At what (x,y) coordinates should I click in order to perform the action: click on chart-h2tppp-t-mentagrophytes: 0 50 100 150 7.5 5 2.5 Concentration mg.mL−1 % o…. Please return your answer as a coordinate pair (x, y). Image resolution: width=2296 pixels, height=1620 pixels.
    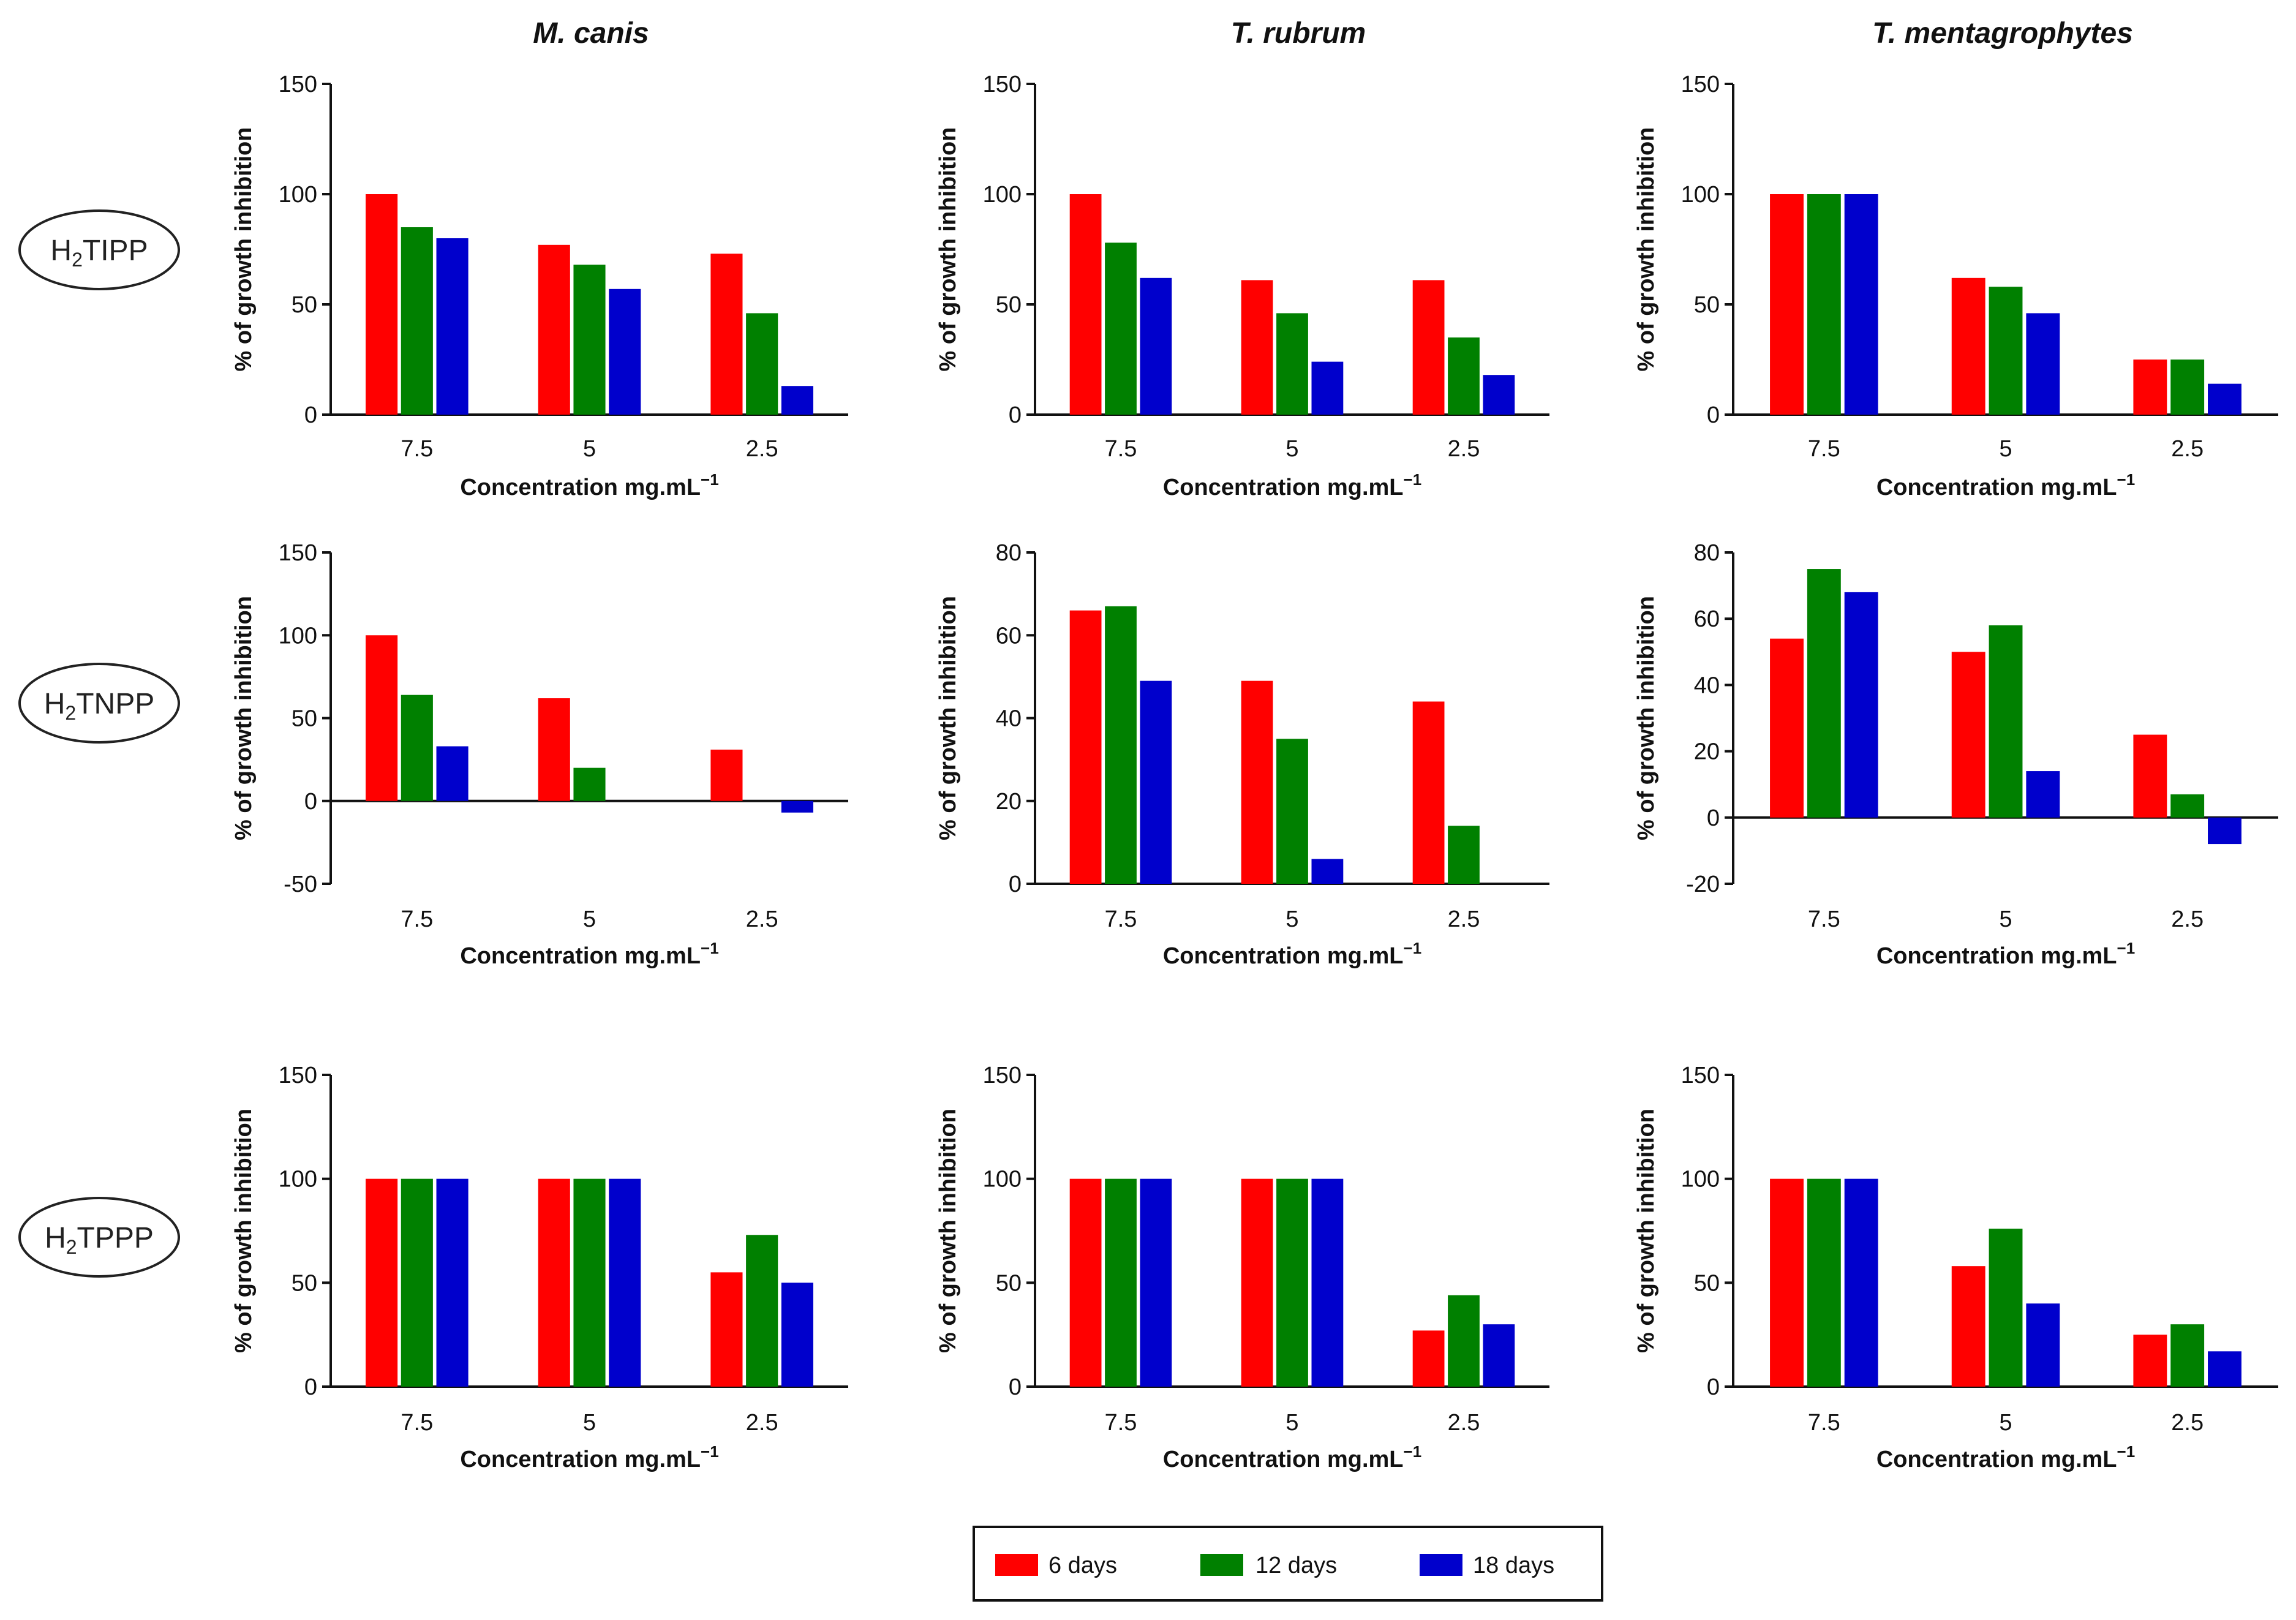
    Looking at the image, I should click on (1956, 1267).